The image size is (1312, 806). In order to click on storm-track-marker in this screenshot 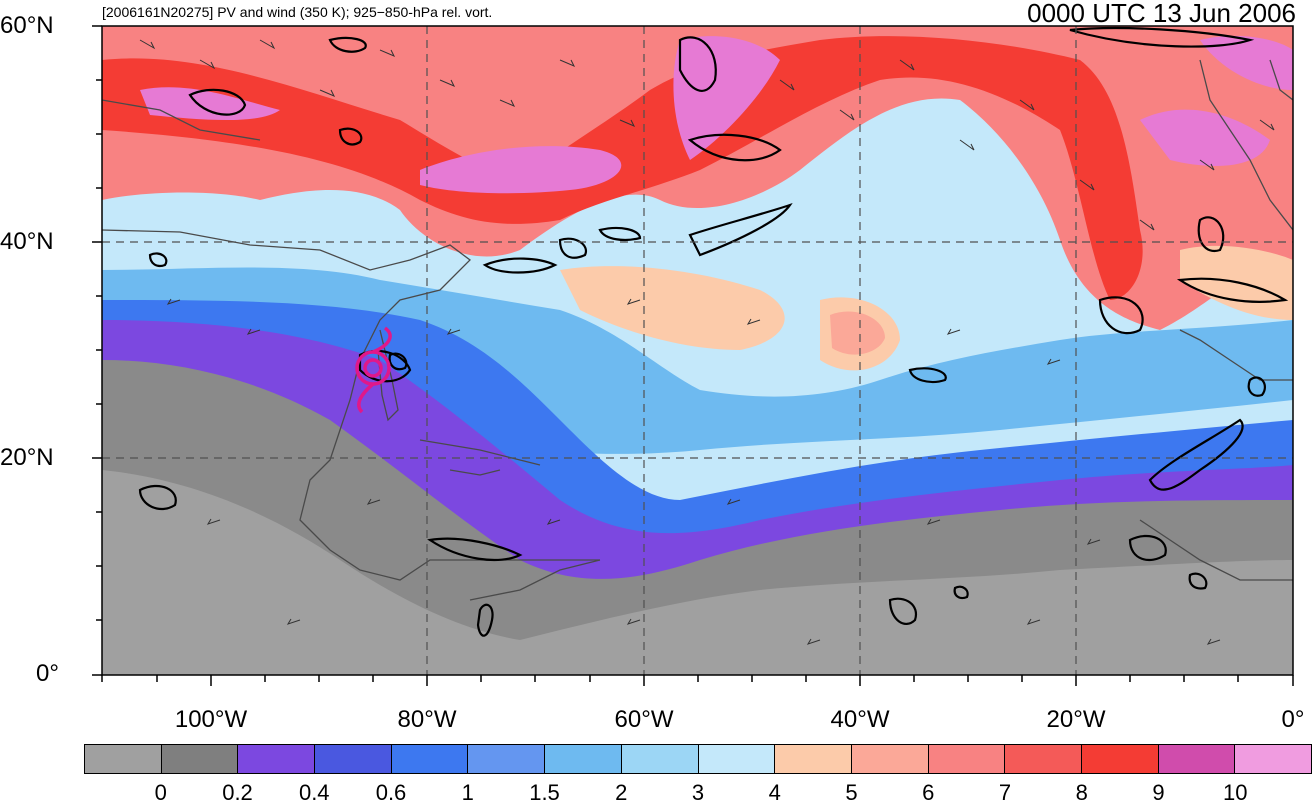, I will do `click(373, 370)`.